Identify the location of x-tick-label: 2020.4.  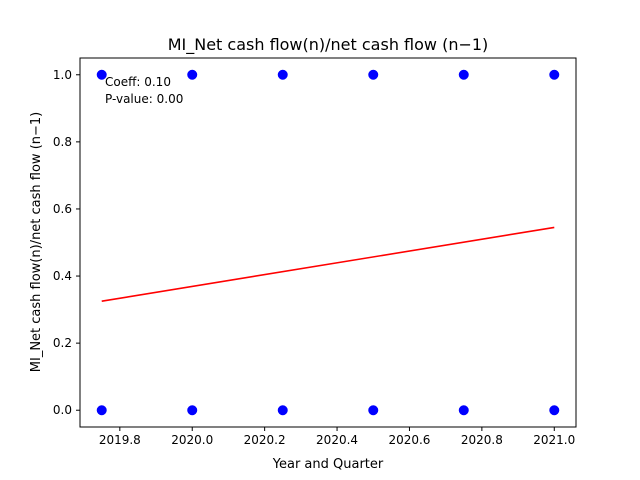
(337, 440).